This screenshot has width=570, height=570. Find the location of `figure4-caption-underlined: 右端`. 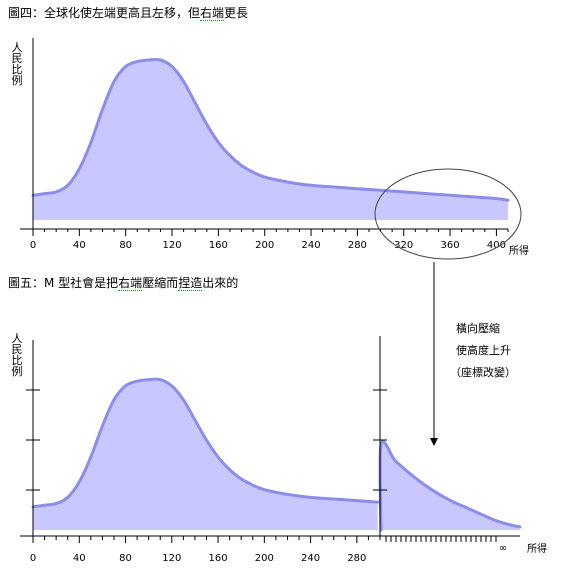

figure4-caption-underlined: 右端 is located at coordinates (212, 13).